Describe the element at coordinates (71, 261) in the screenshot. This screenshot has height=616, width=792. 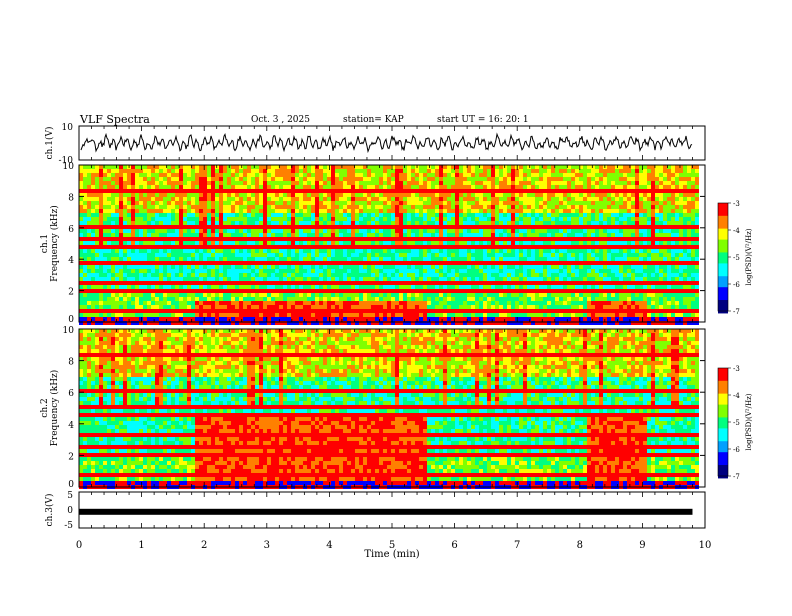
I see `ch1-spectrogram-ytick-label: 4` at that location.